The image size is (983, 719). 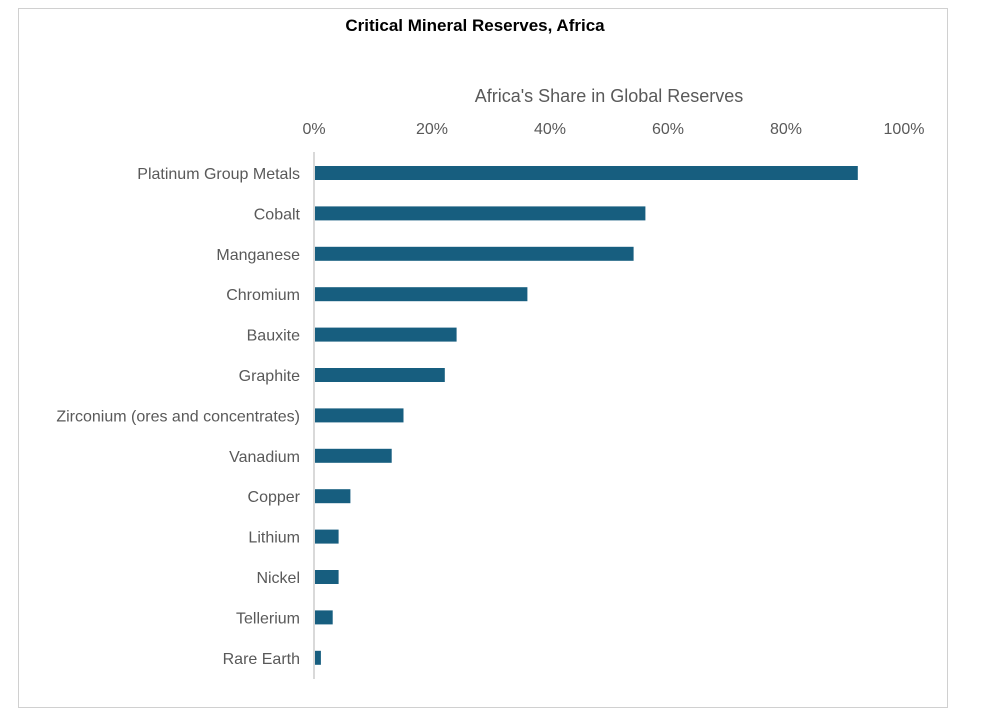 What do you see at coordinates (218, 174) in the screenshot?
I see `category-label: Platinum Group Metals` at bounding box center [218, 174].